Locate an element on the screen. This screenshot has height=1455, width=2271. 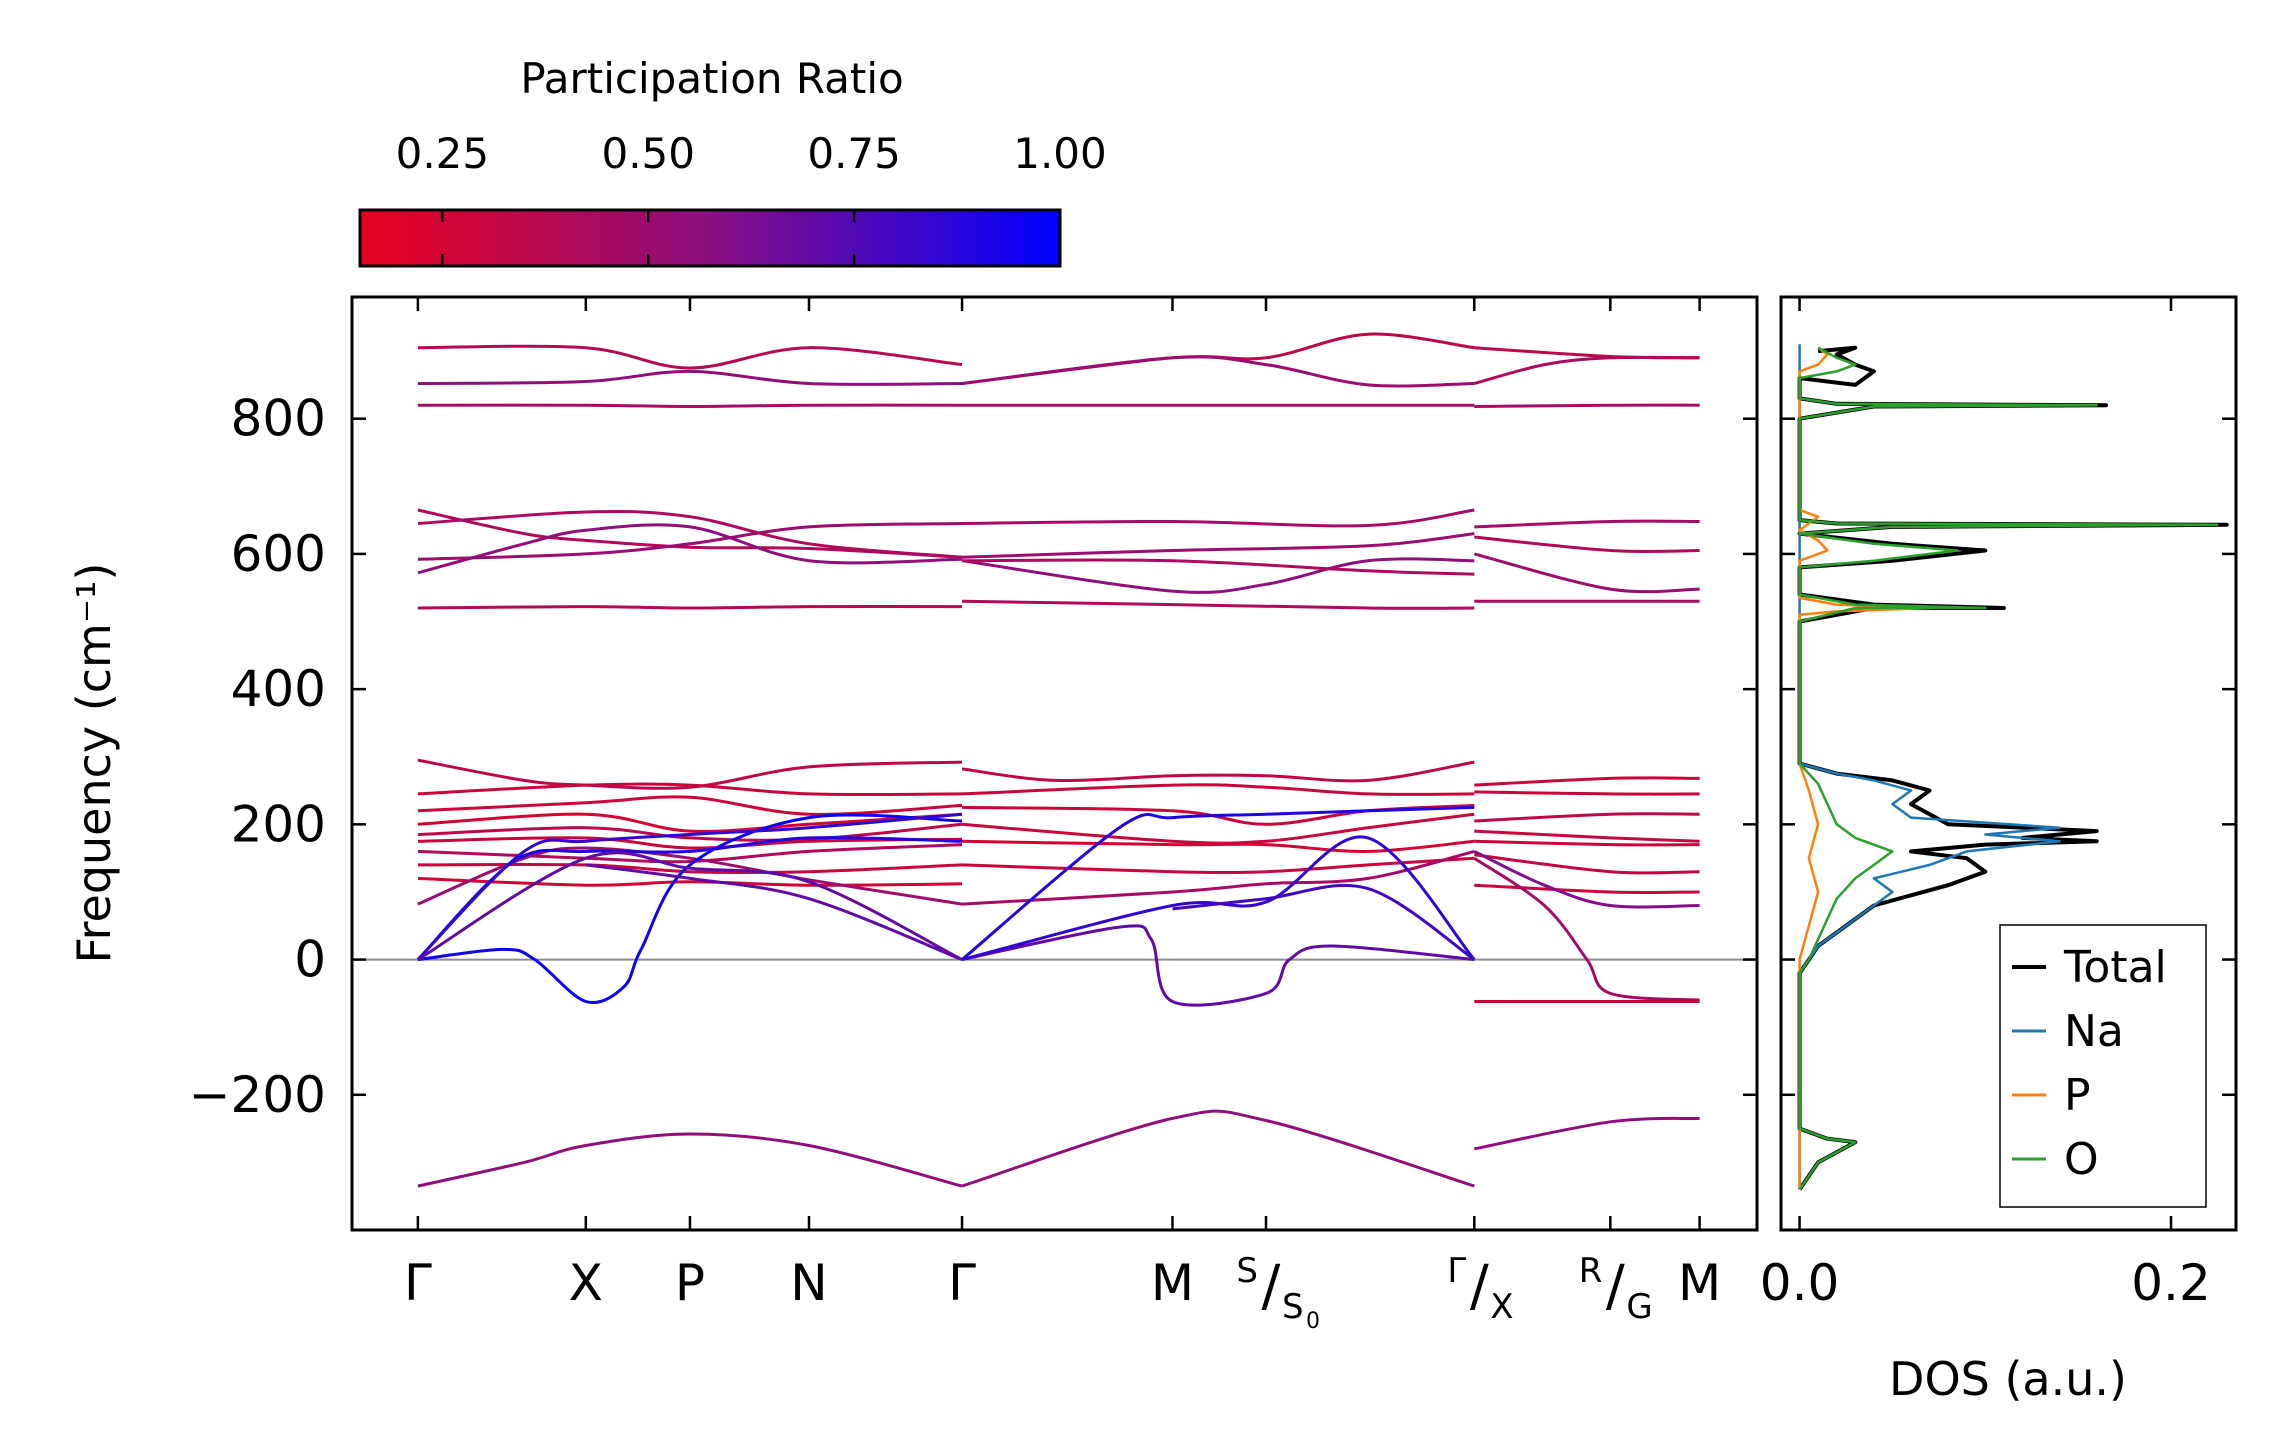
y-tick-label: 600 is located at coordinates (278, 554).